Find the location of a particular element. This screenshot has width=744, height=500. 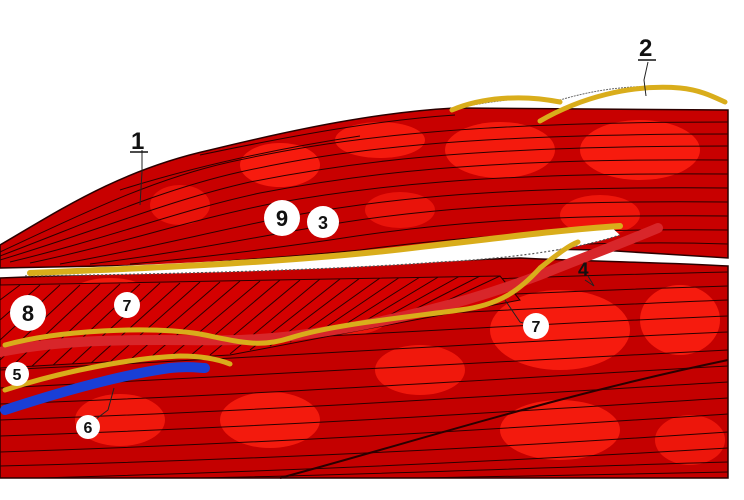

superficial-nerve-segment-a is located at coordinates (506, 104).